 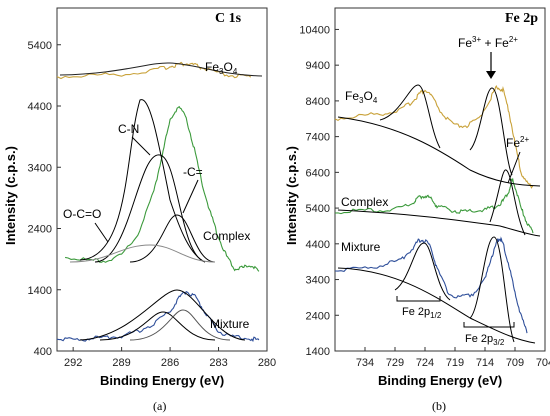 I want to click on a-xtick-label-1: 289, so click(x=121, y=363).